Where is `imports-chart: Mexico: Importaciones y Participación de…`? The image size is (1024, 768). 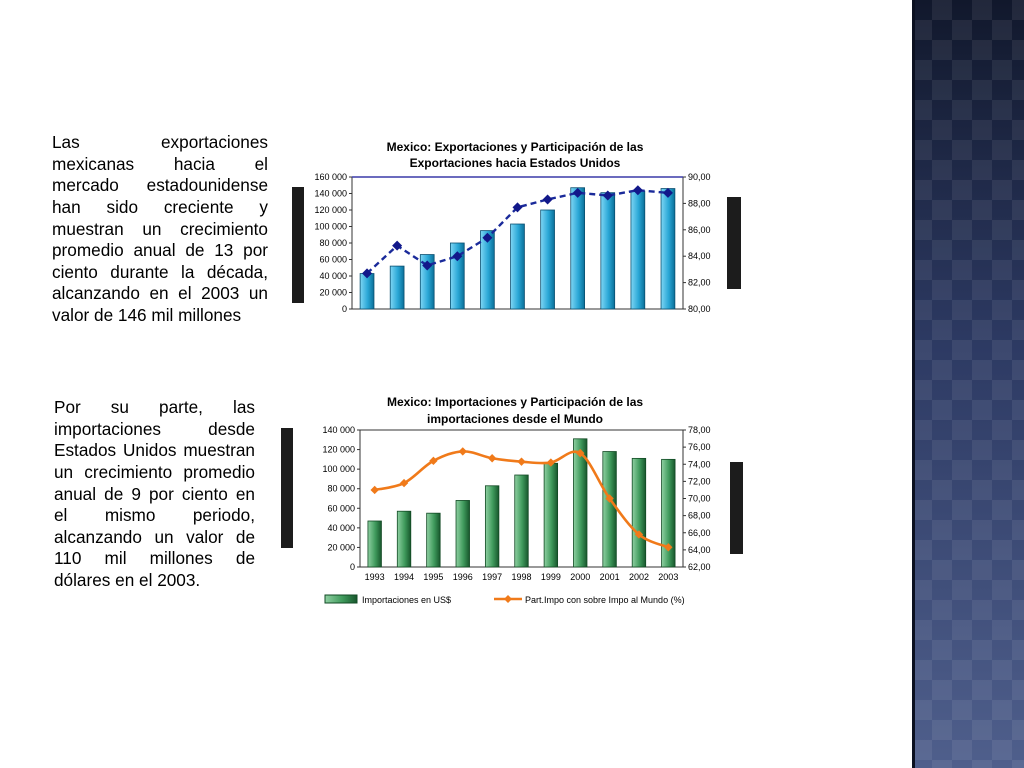
imports-chart: Mexico: Importaciones y Participación de… is located at coordinates (512, 500).